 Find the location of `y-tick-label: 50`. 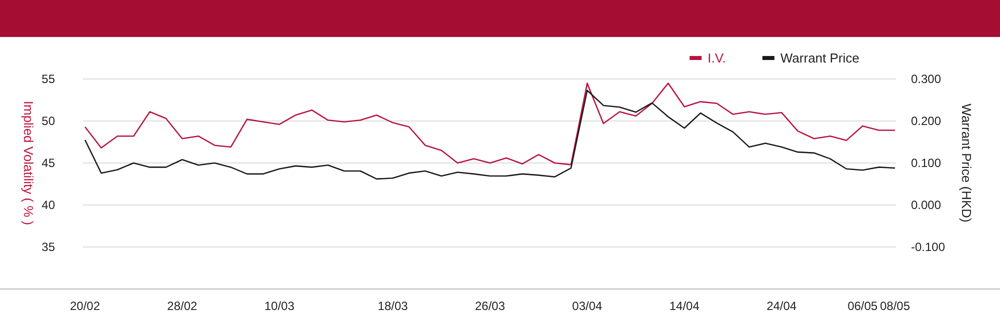

y-tick-label: 50 is located at coordinates (49, 121).